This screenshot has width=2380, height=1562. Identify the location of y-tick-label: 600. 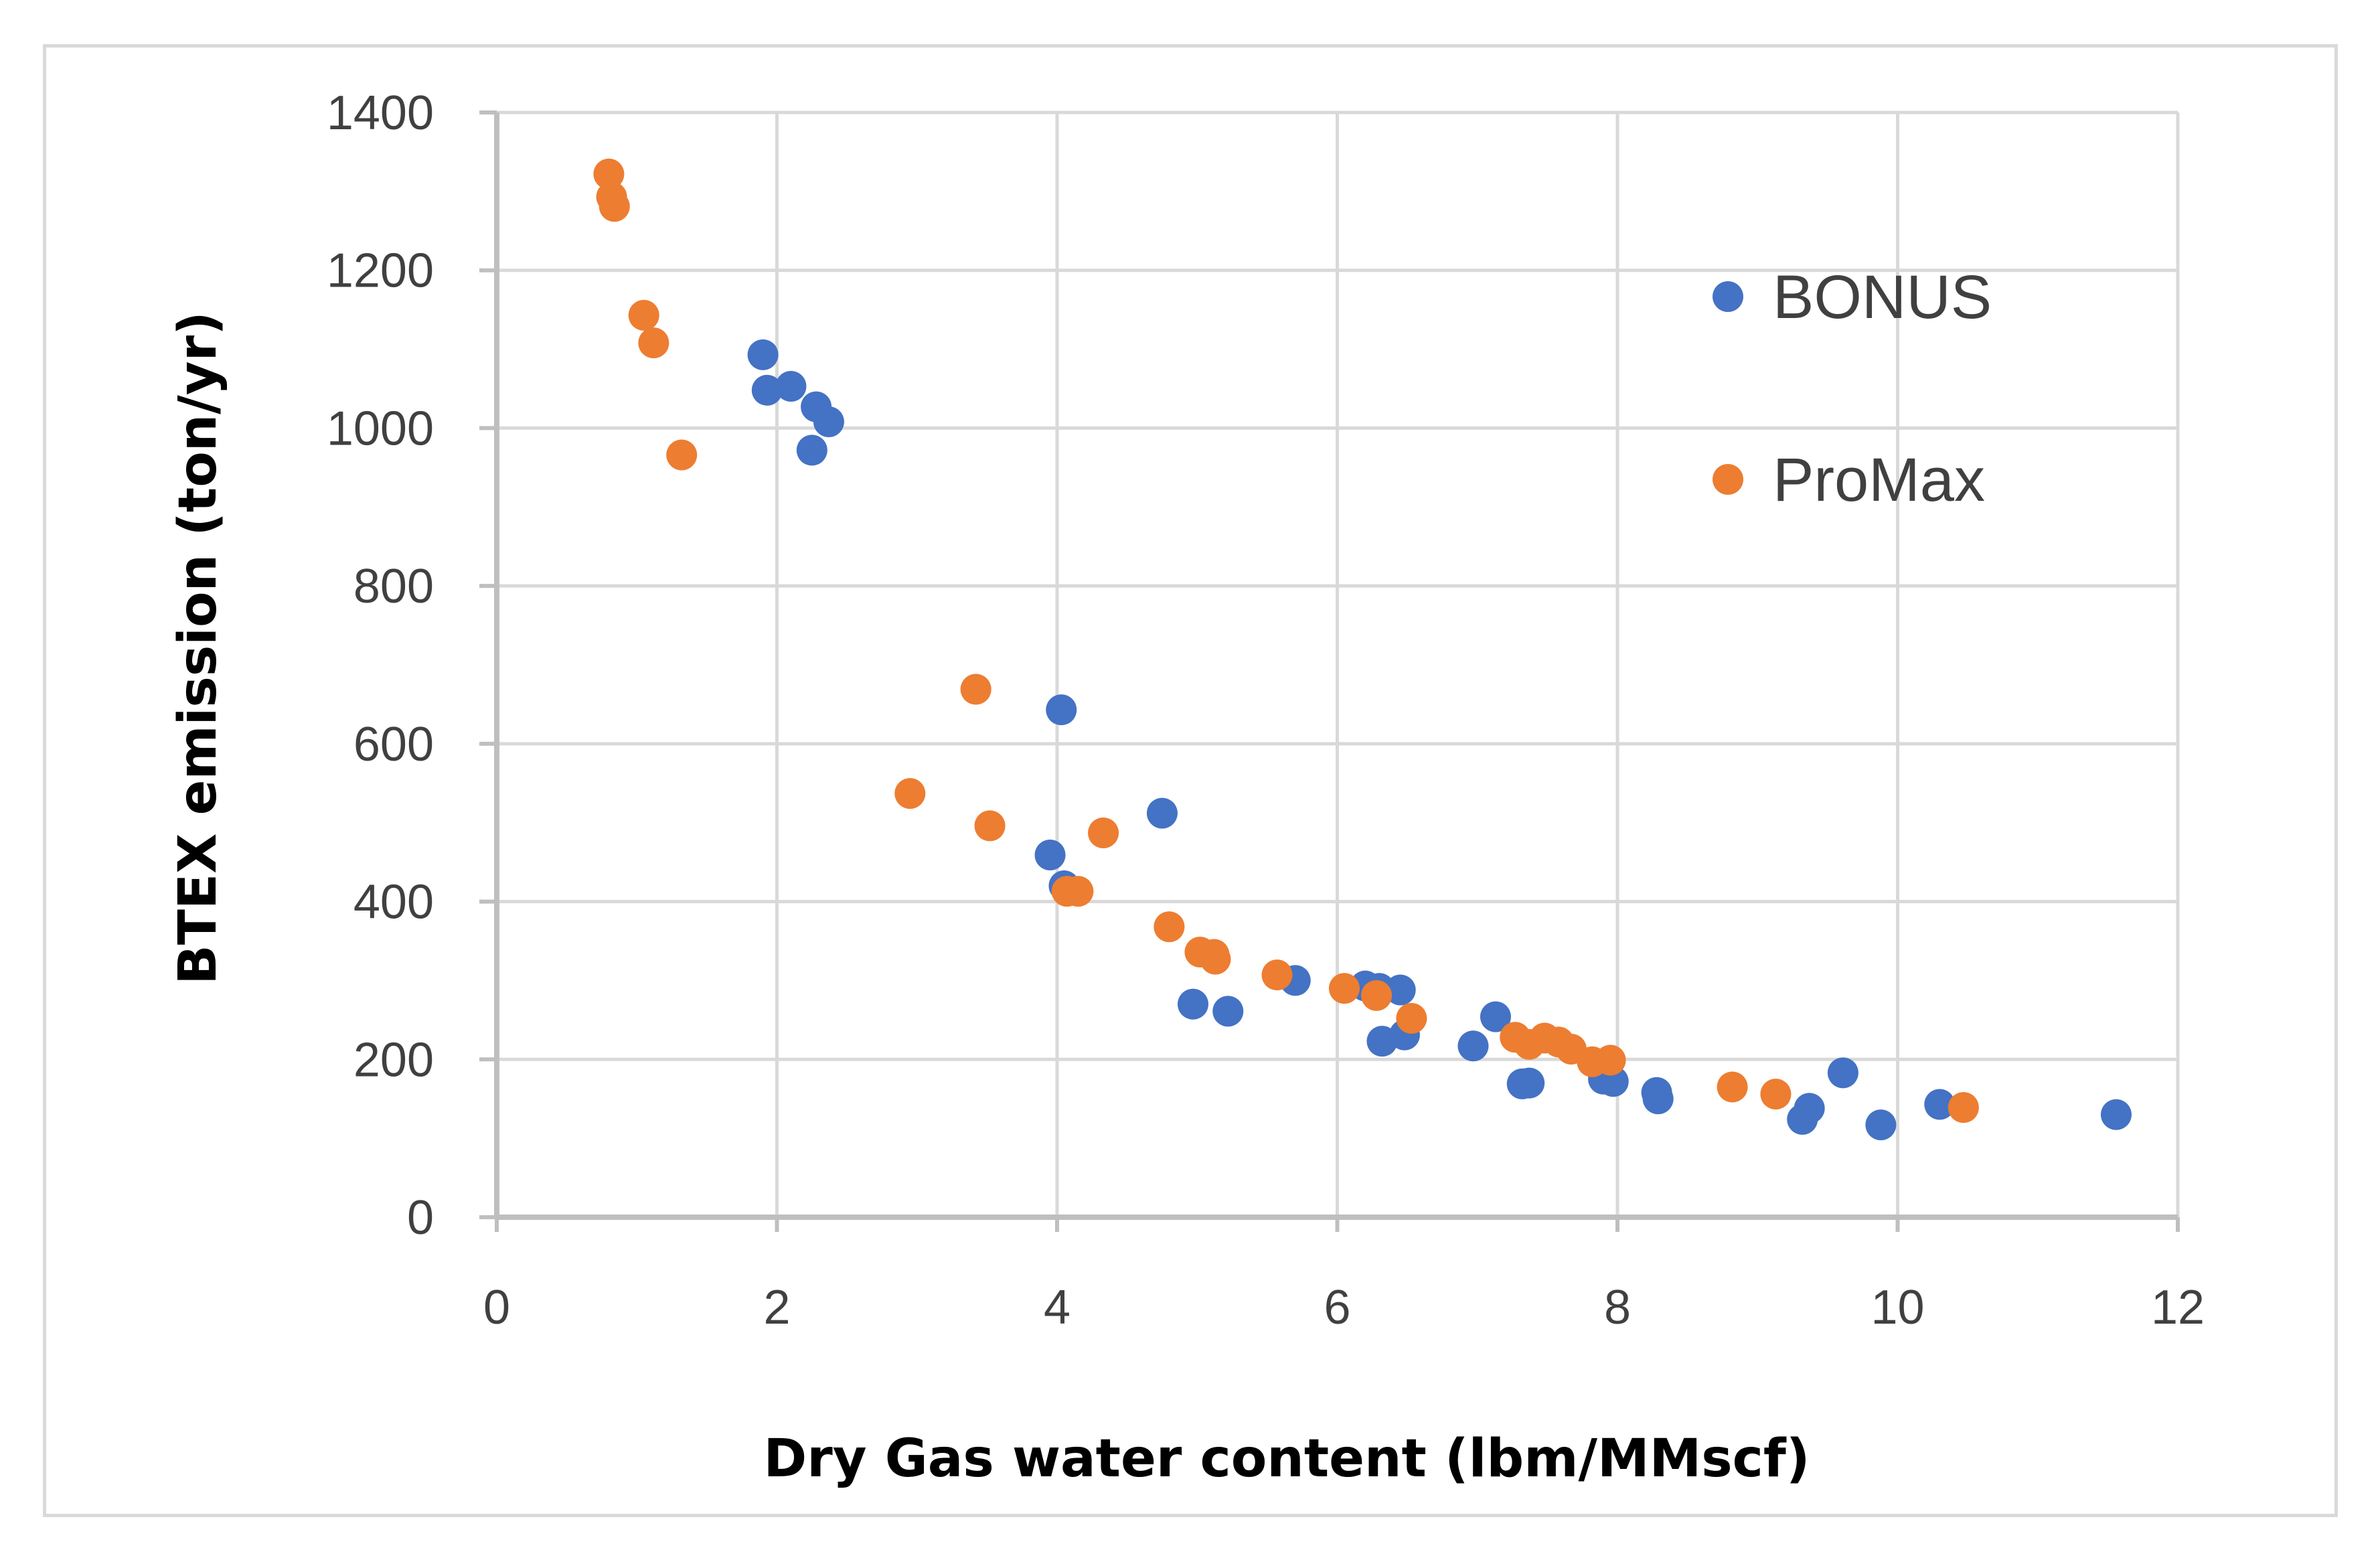
(393, 744).